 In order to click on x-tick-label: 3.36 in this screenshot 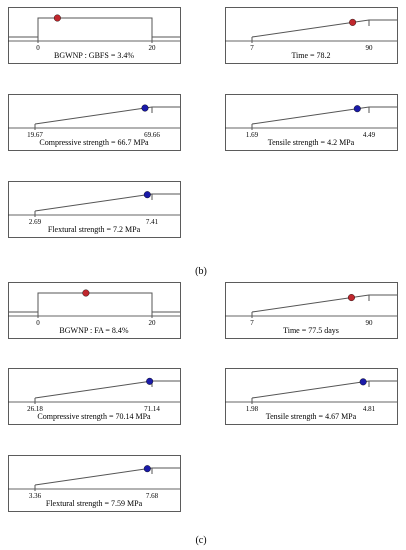, I will do `click(35, 496)`.